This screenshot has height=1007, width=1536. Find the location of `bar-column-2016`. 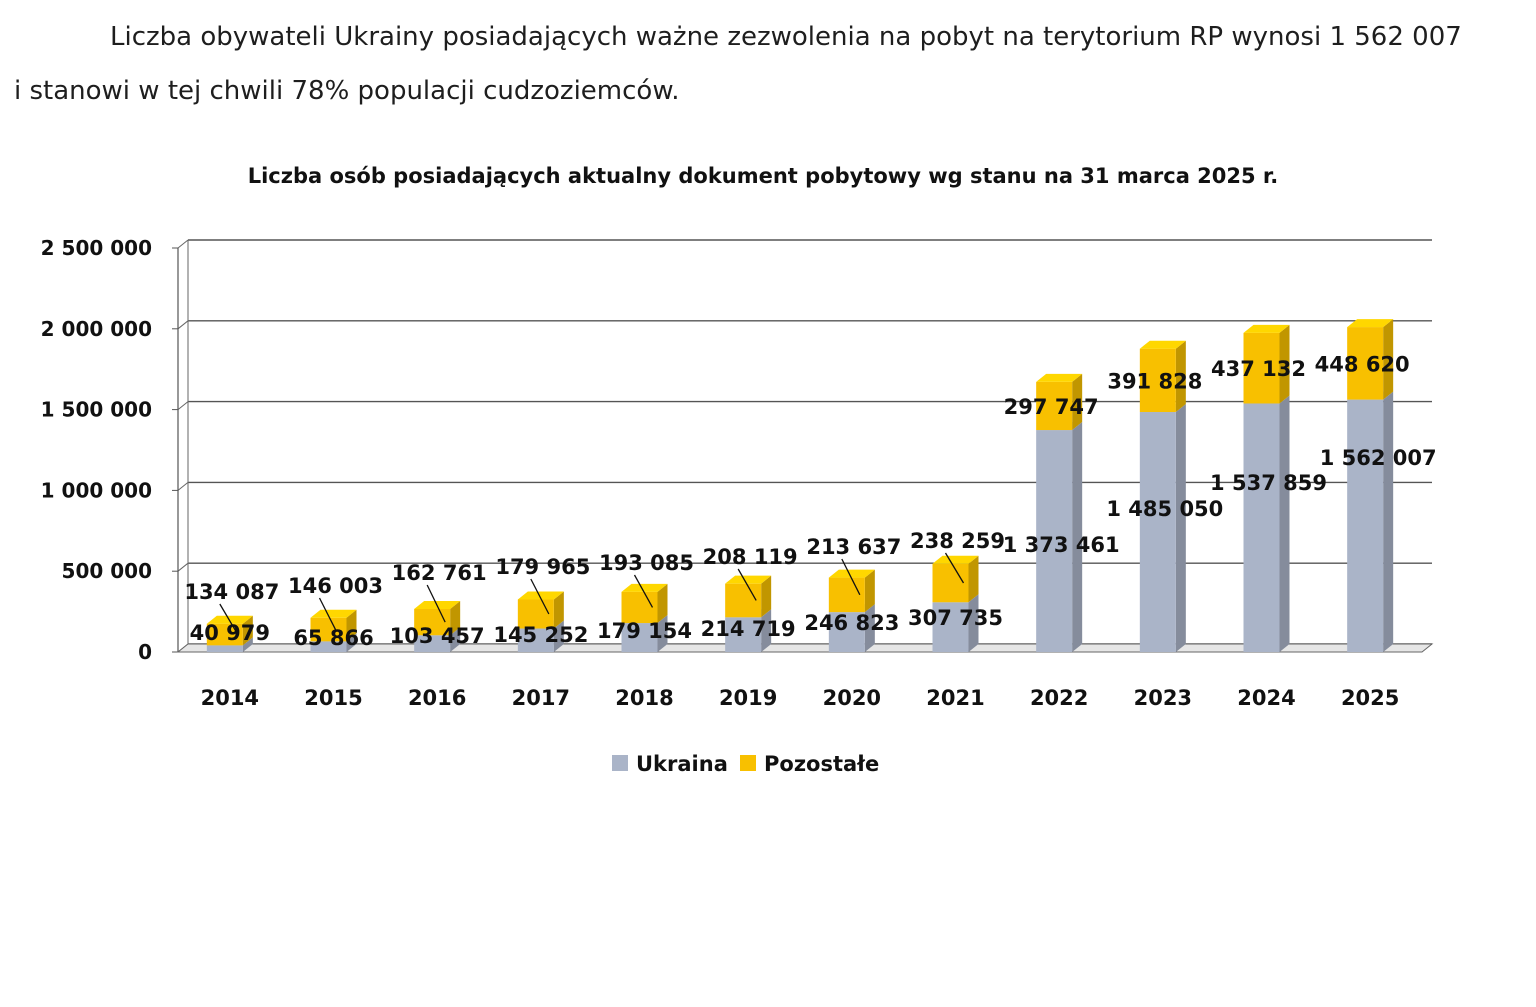

bar-column-2016 is located at coordinates (437, 626).